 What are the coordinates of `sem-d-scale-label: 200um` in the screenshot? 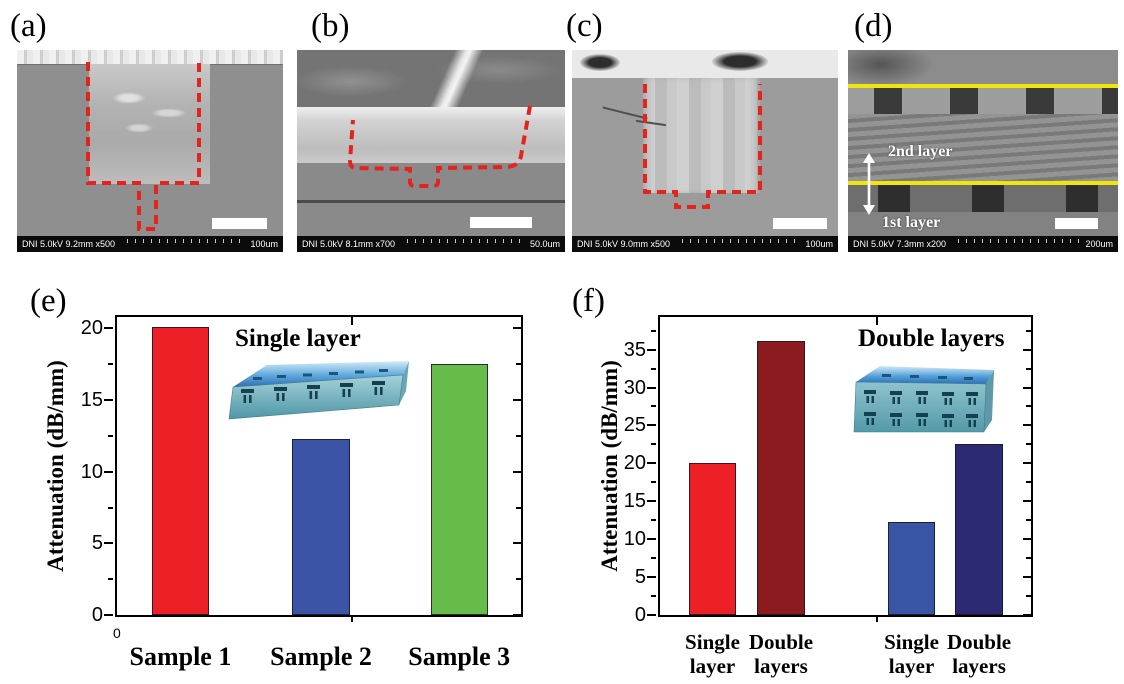 It's located at (1099, 244).